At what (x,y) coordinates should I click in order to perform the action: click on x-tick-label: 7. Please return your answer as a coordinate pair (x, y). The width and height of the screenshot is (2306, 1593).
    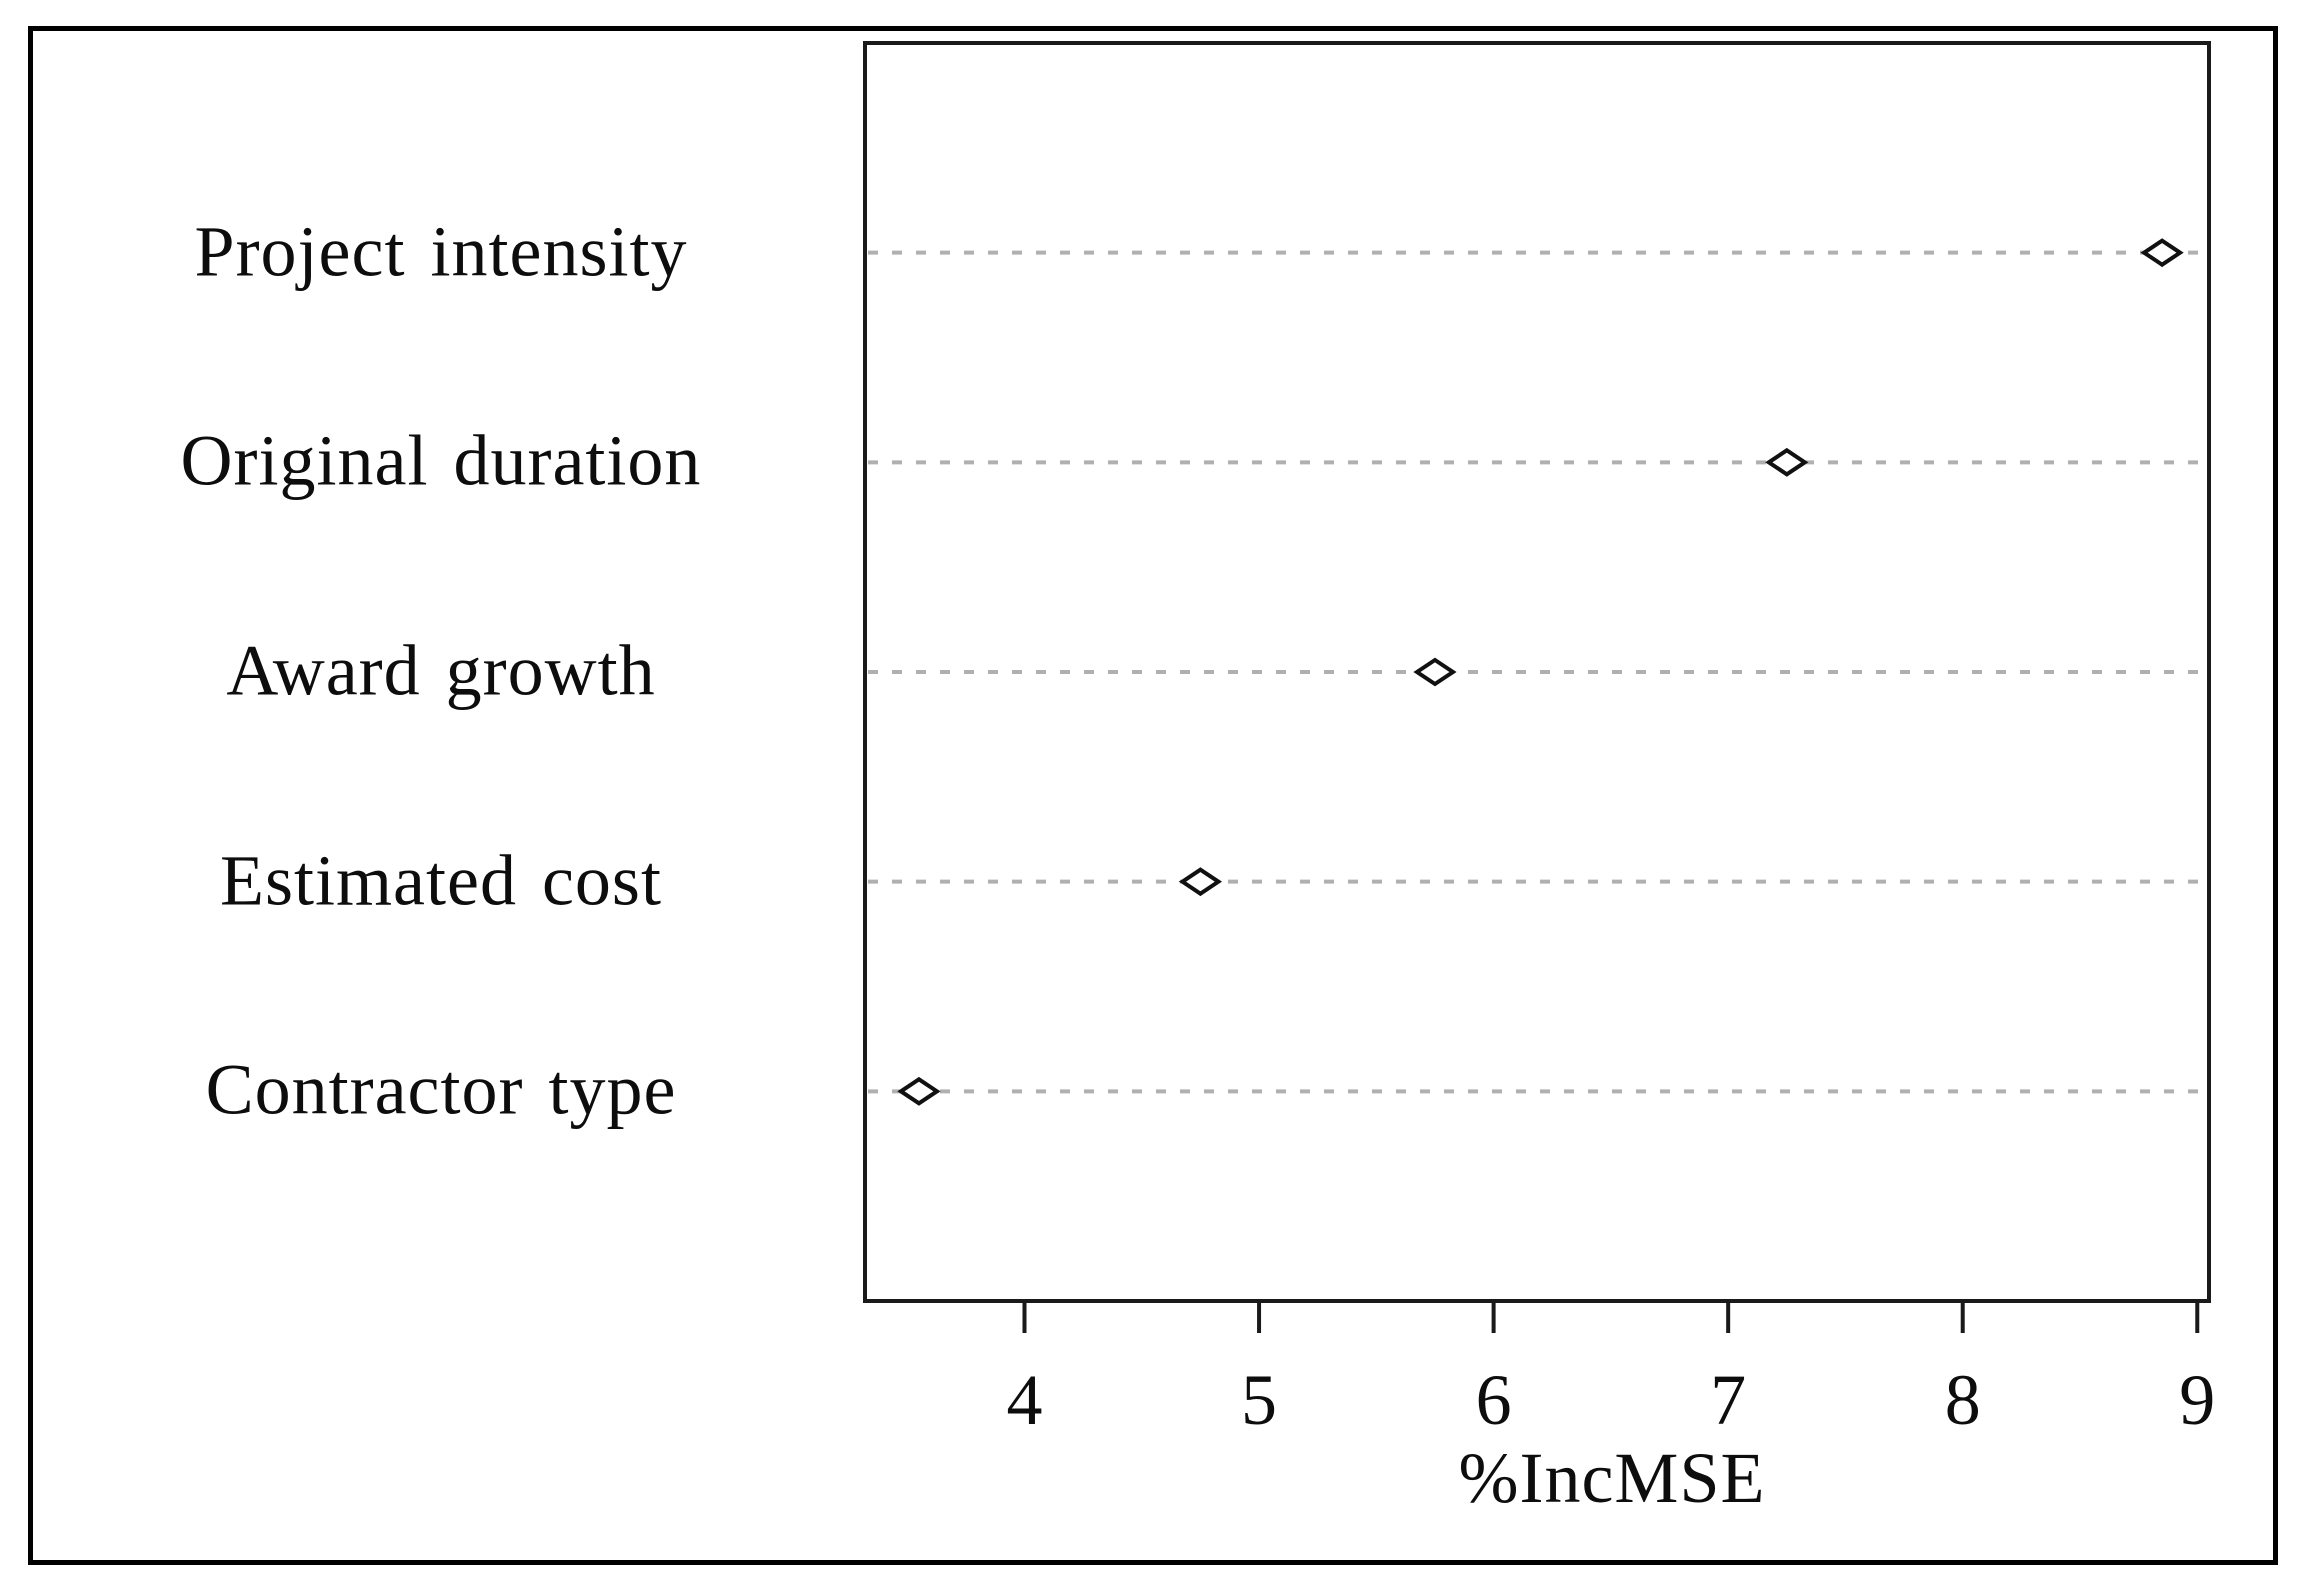
    Looking at the image, I should click on (1728, 1400).